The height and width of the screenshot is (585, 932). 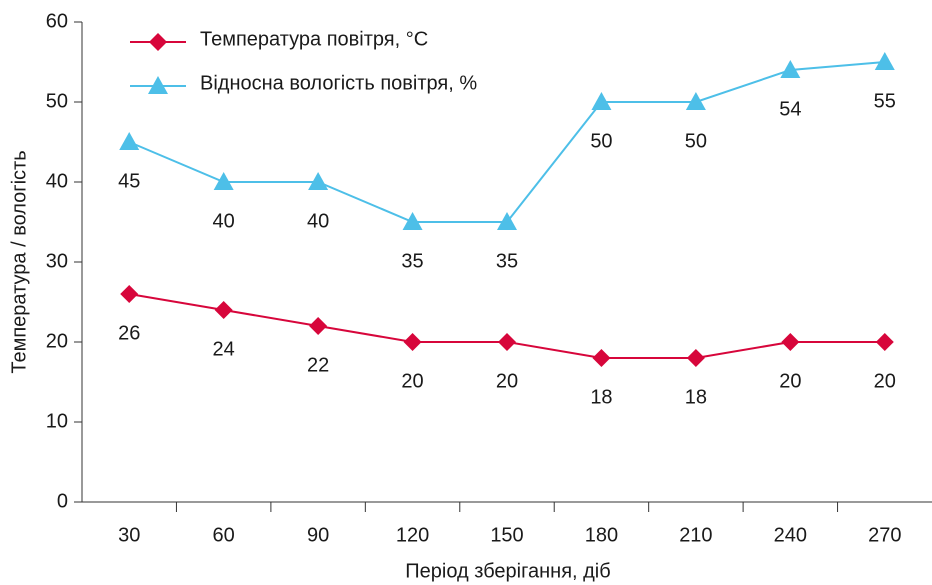 What do you see at coordinates (224, 535) in the screenshot?
I see `x-tick-label: 60` at bounding box center [224, 535].